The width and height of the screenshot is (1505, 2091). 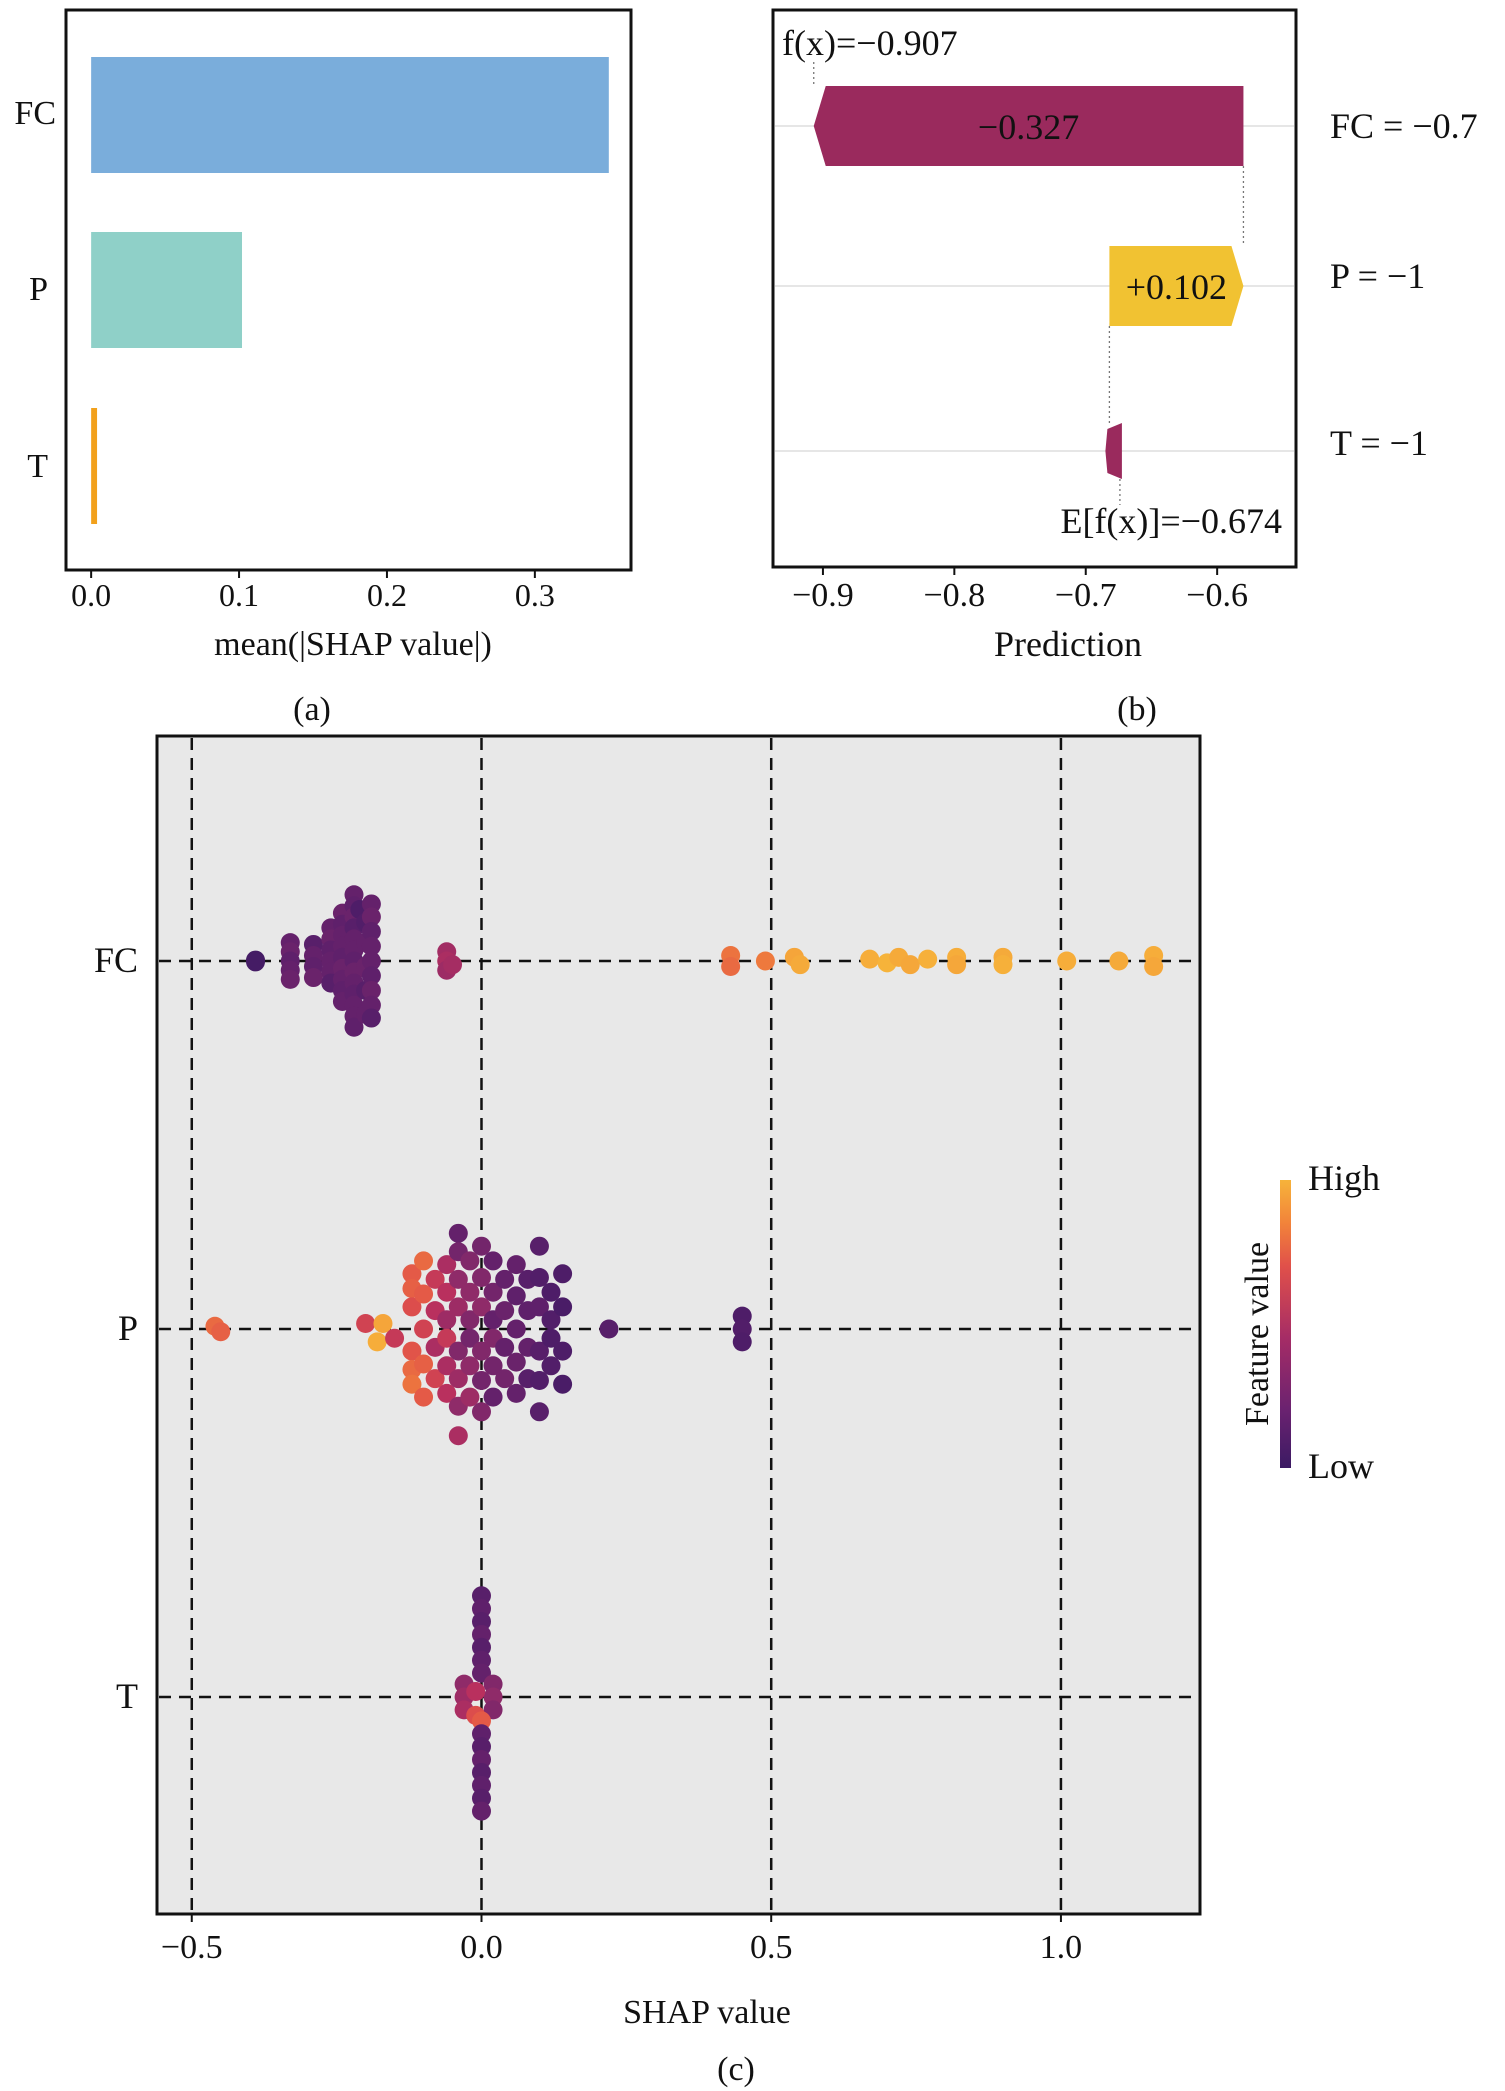 What do you see at coordinates (870, 43) in the screenshot?
I see `fx-label: f(x)=−0.907` at bounding box center [870, 43].